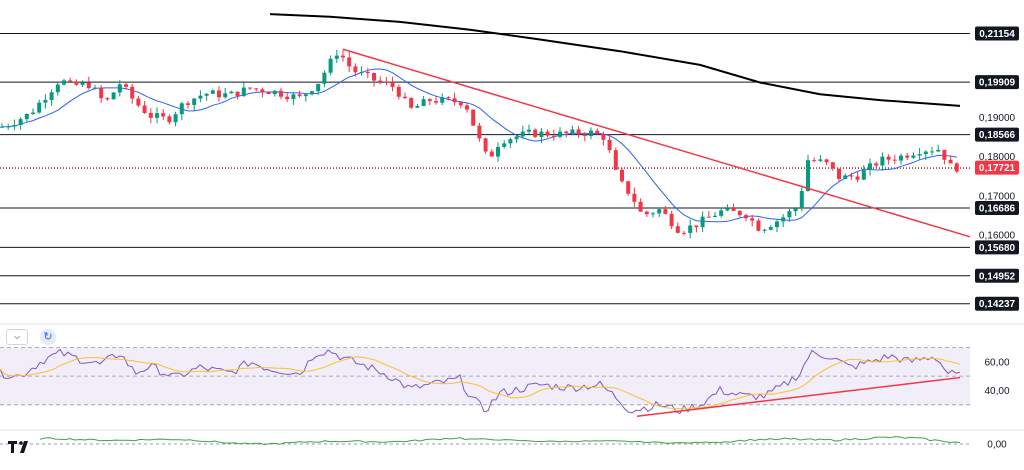  What do you see at coordinates (997, 196) in the screenshot?
I see `price-tick-label: 0,17000` at bounding box center [997, 196].